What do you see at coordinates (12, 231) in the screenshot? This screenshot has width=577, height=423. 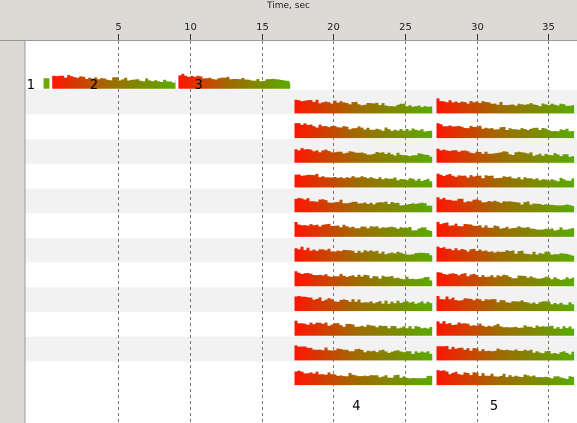 I see `left-gutter` at bounding box center [12, 231].